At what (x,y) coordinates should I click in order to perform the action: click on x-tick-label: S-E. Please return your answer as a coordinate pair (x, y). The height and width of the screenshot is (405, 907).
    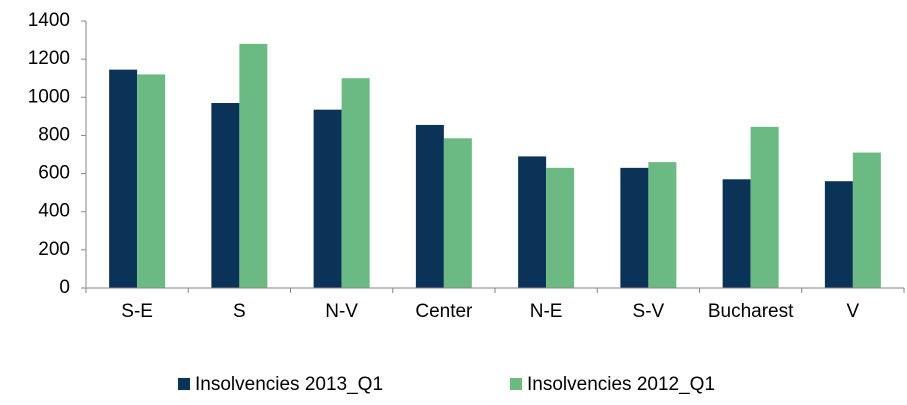
    Looking at the image, I should click on (137, 311).